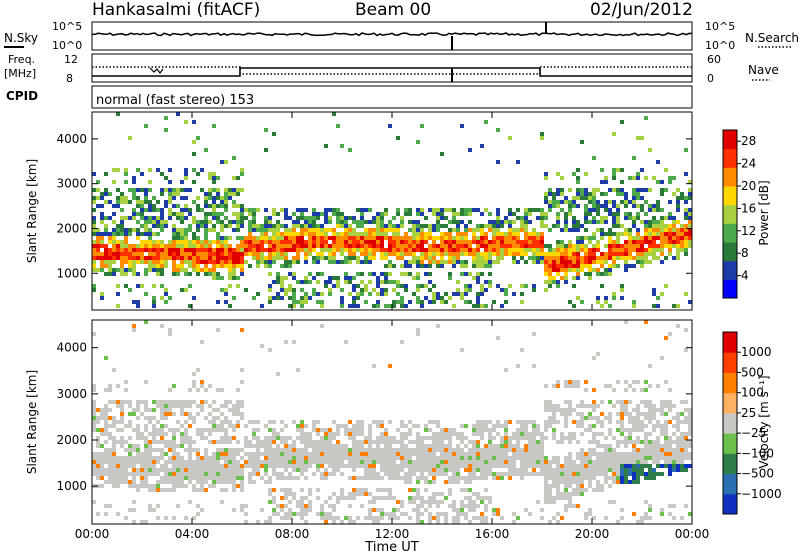 This screenshot has width=800, height=554. I want to click on y-tick-label: 4000, so click(71, 139).